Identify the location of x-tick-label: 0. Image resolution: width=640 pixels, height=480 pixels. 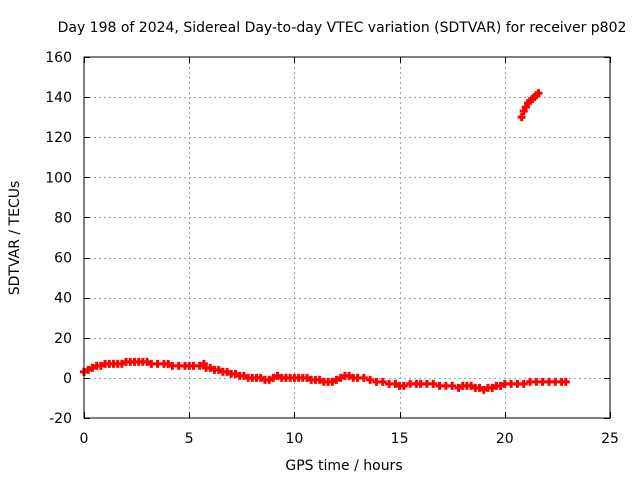
(84, 439).